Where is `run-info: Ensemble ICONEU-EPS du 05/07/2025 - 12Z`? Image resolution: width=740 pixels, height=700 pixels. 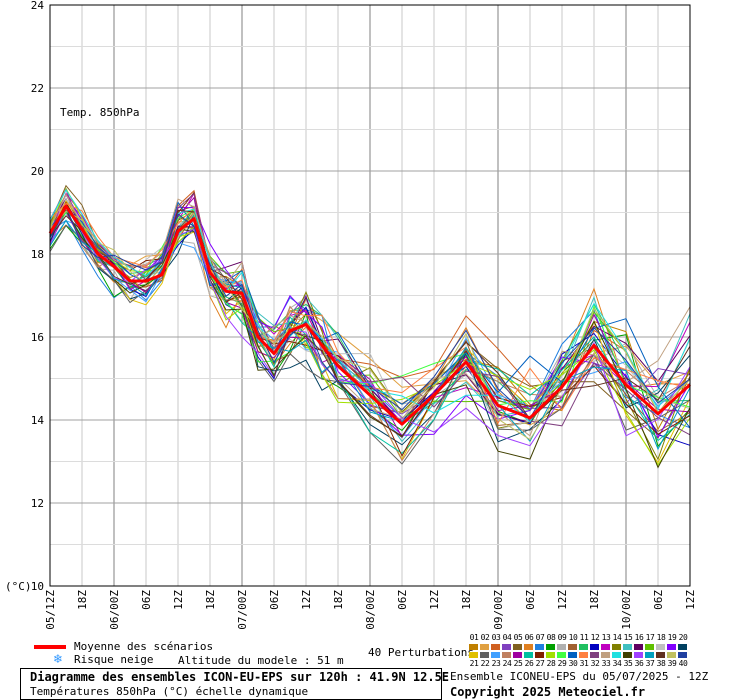
run-info: Ensemble ICONEU-EPS du 05/07/2025 - 12Z is located at coordinates (579, 676).